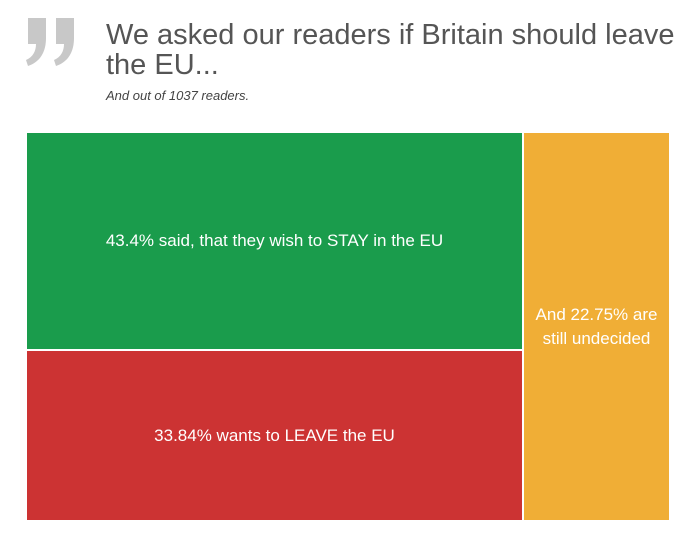  Describe the element at coordinates (178, 95) in the screenshot. I see `chart-subtitle: And out of 1037 readers.` at that location.